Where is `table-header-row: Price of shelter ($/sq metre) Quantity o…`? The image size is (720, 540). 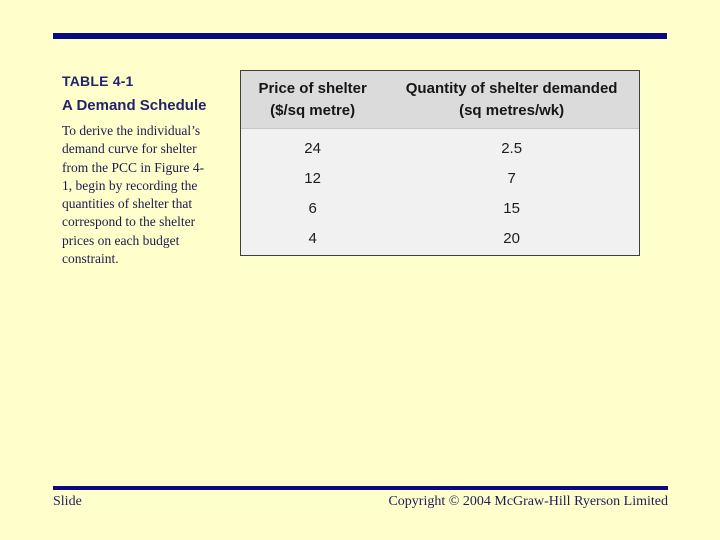
table-header-row: Price of shelter ($/sq metre) Quantity o… is located at coordinates (440, 100).